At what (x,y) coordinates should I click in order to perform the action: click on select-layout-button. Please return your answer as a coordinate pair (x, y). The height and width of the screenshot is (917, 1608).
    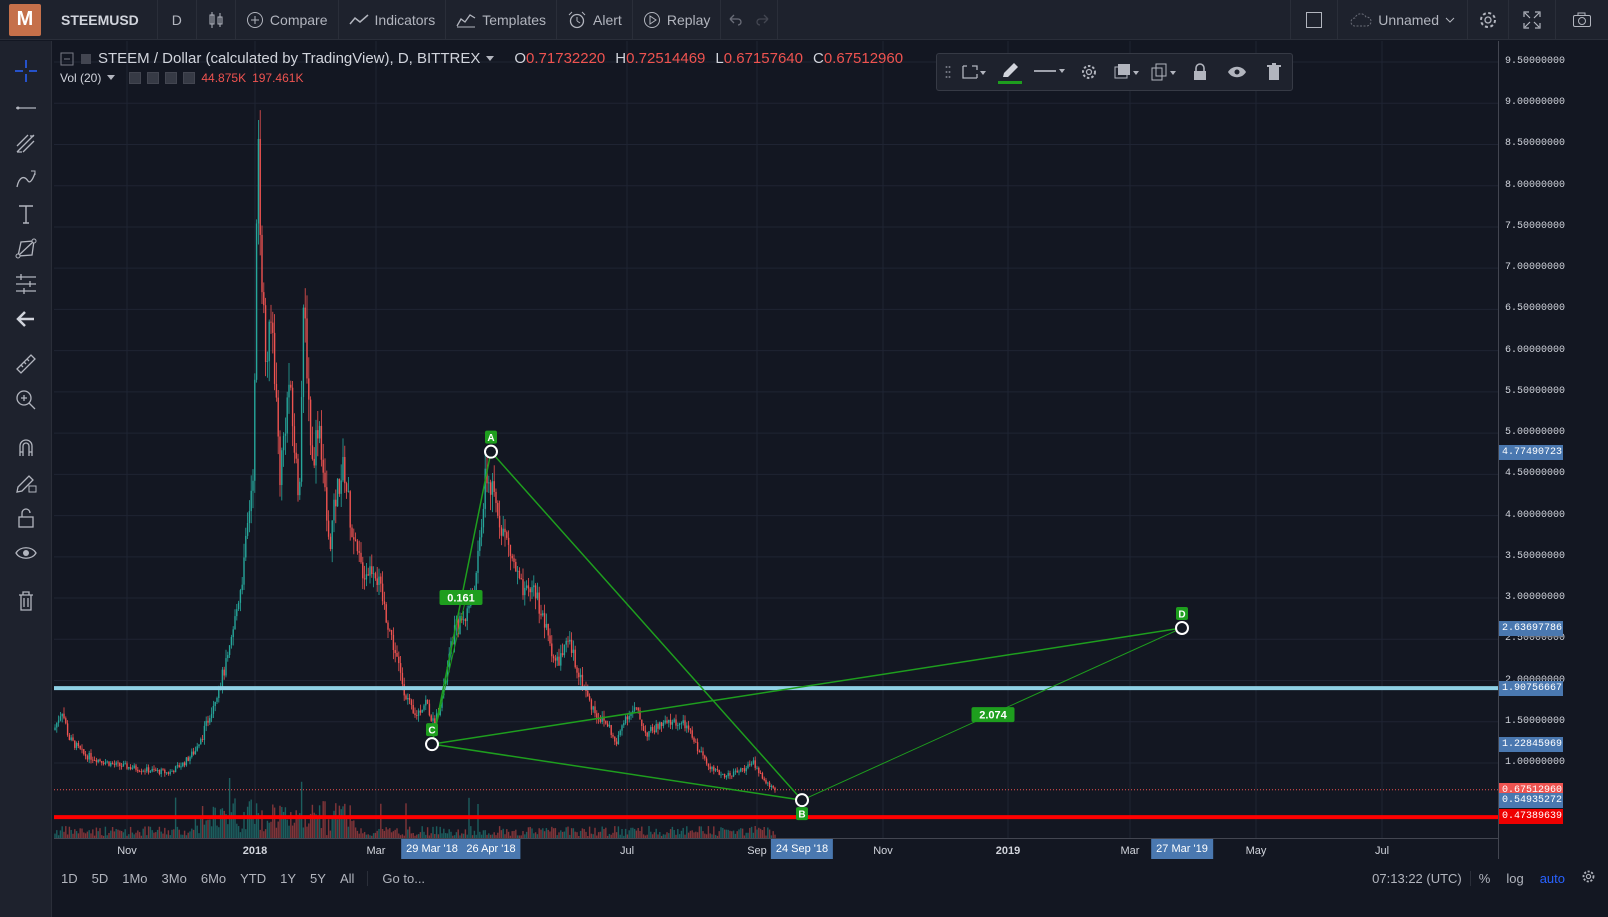
    Looking at the image, I should click on (1314, 20).